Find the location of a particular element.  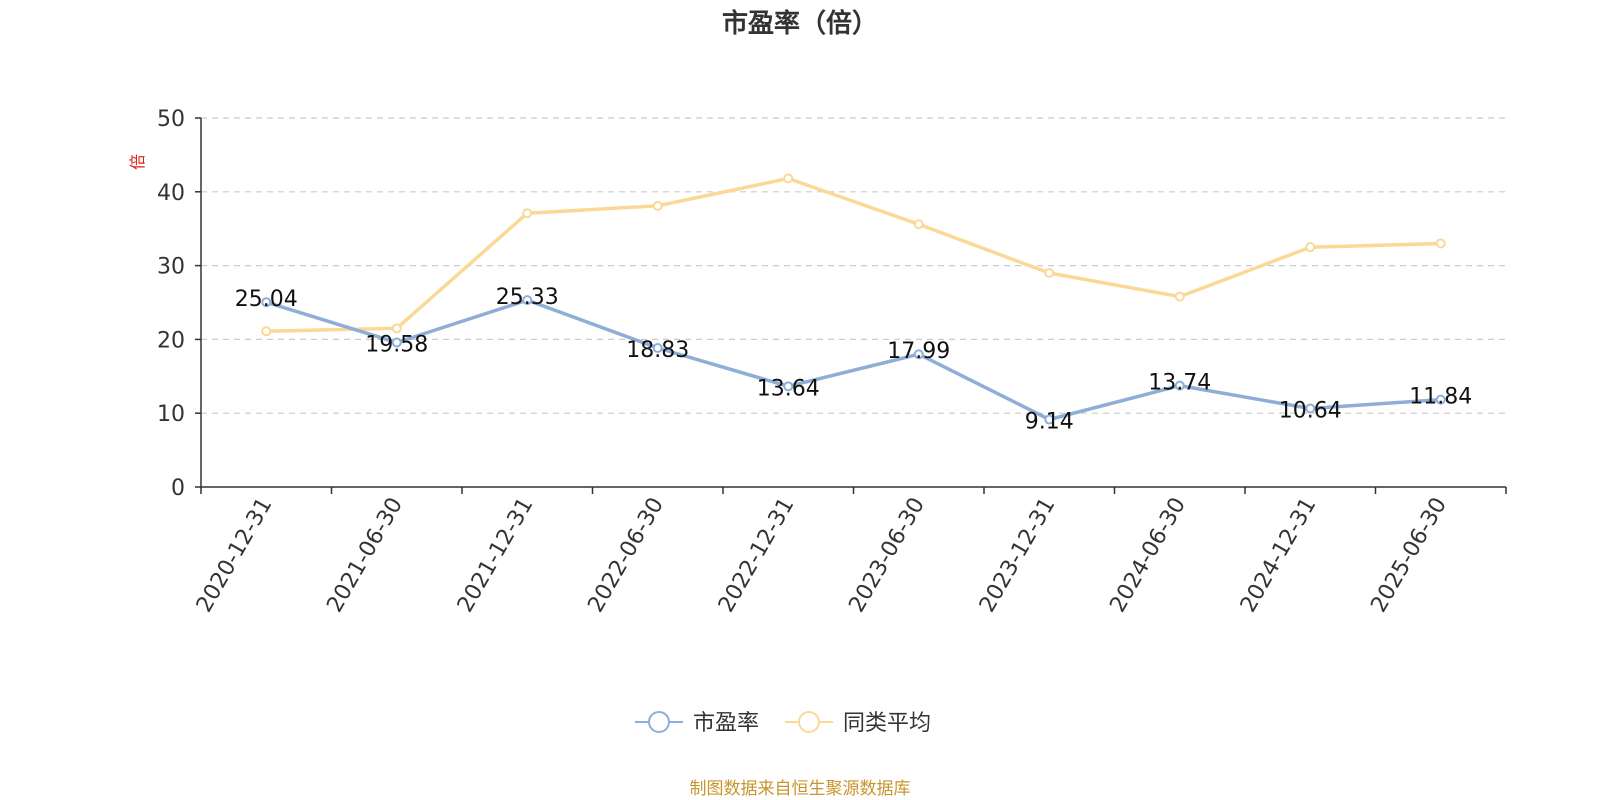

legend: 市盈率 同类平均 is located at coordinates (783, 723).